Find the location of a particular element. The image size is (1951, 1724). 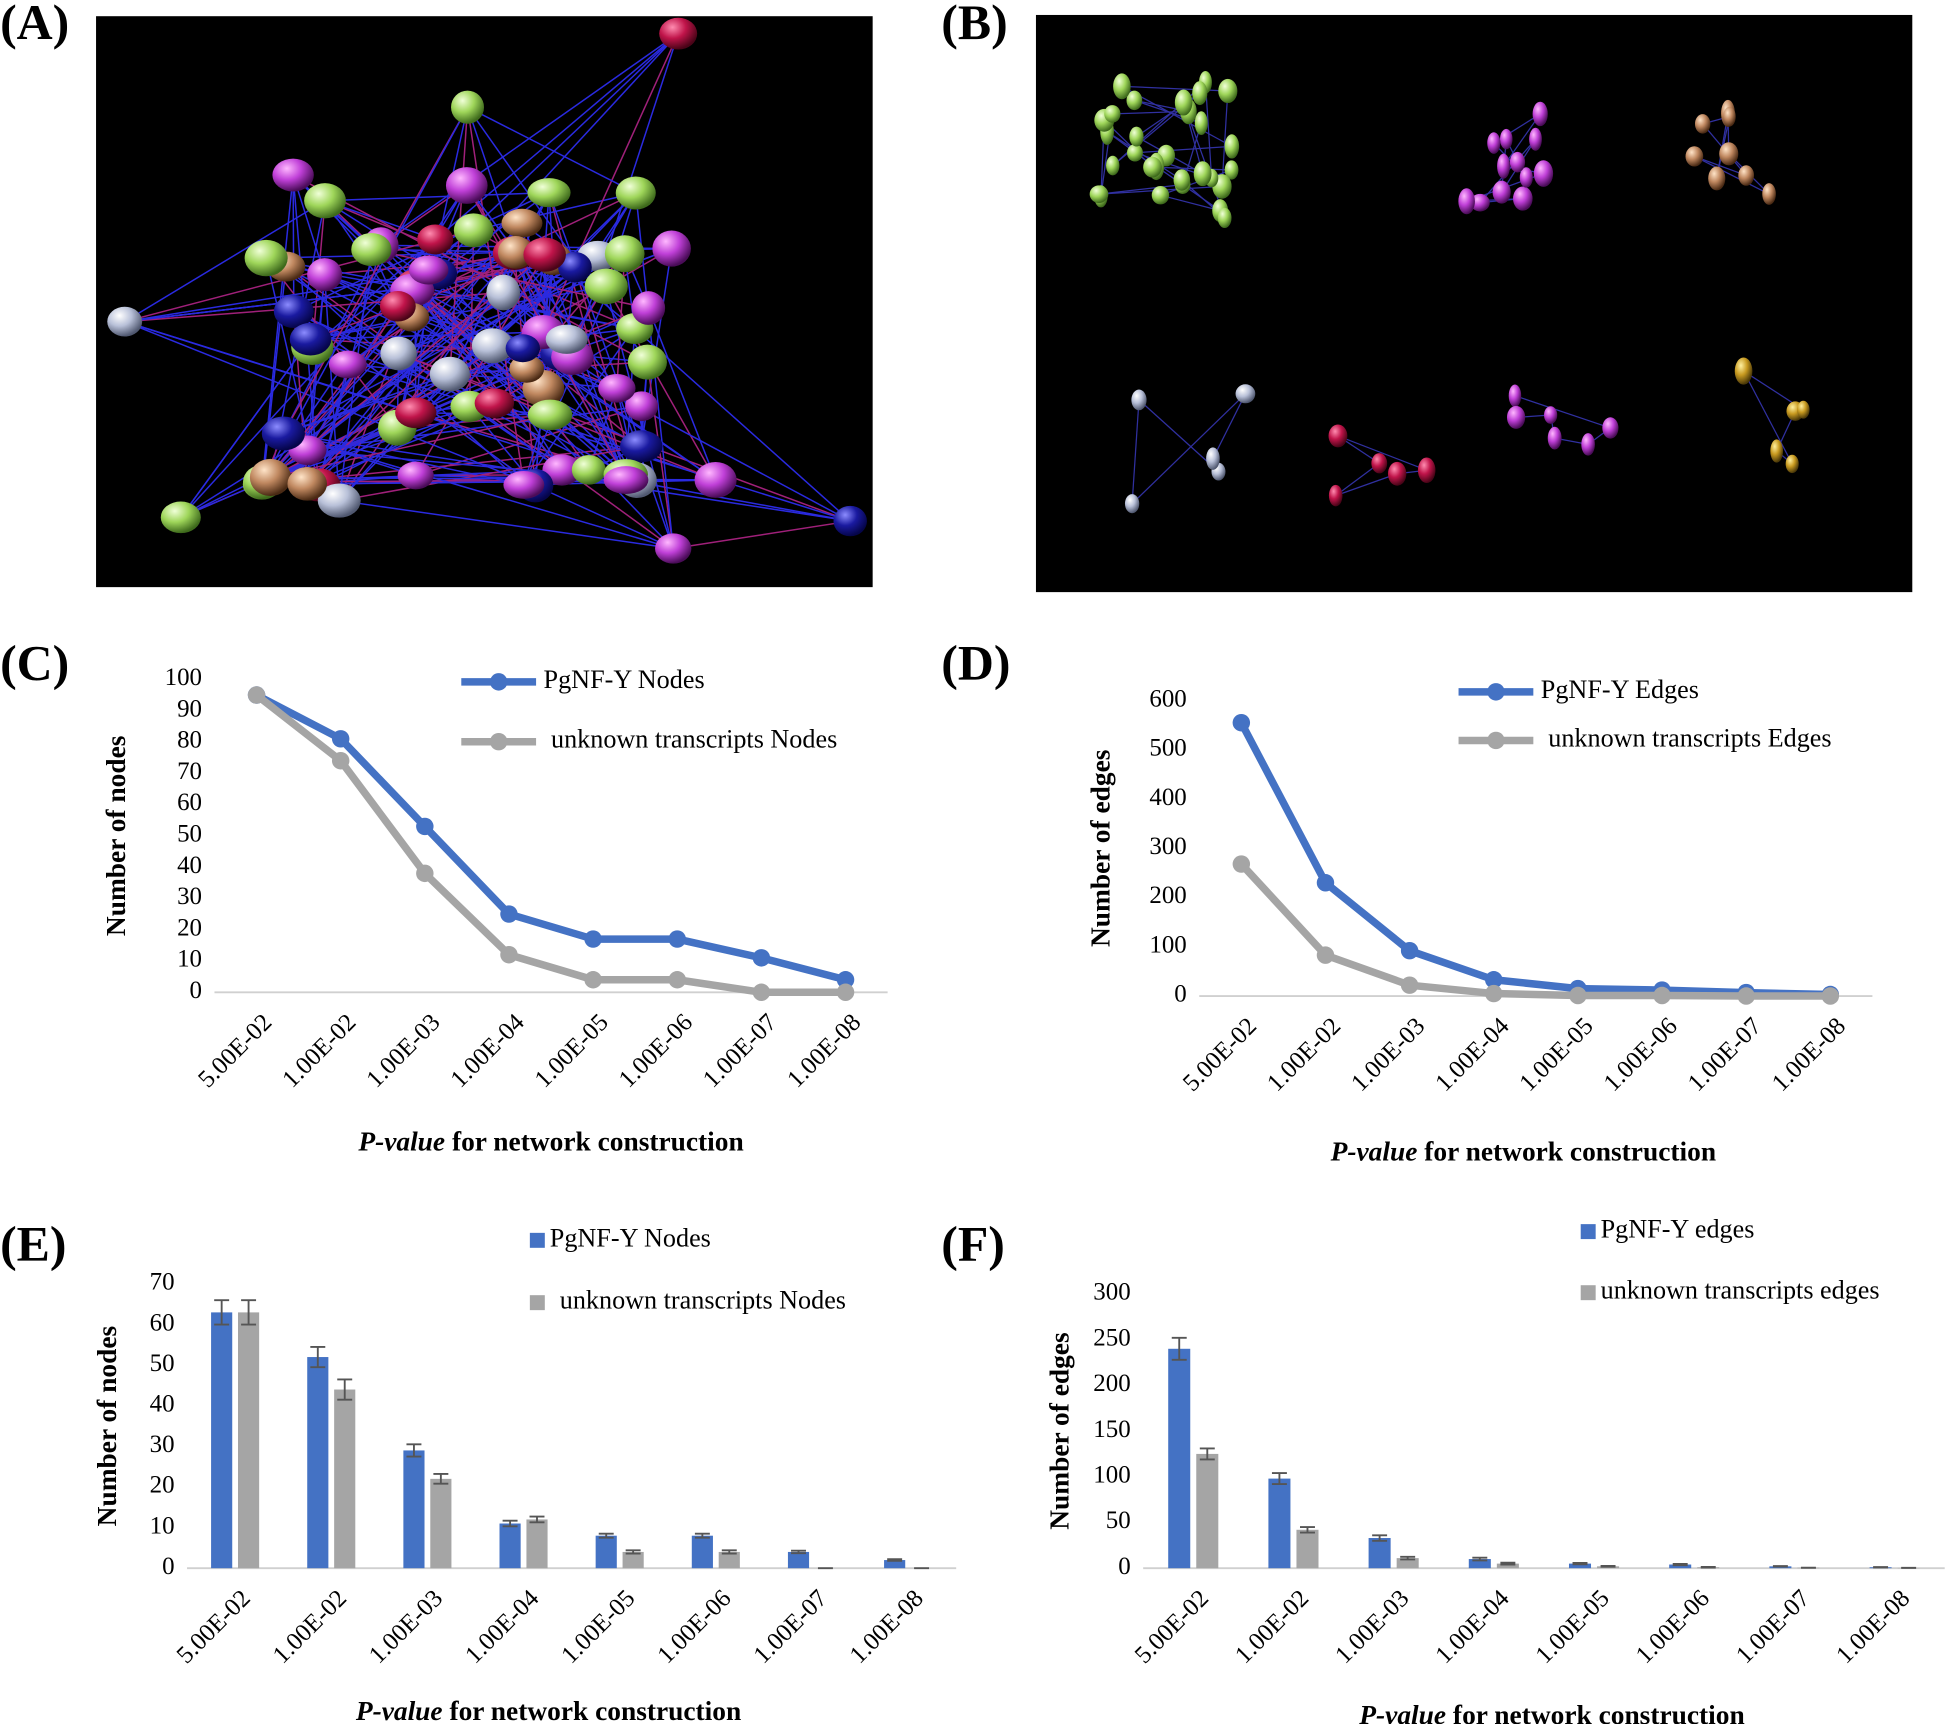

y-tick-label: 0 is located at coordinates (1180, 994).